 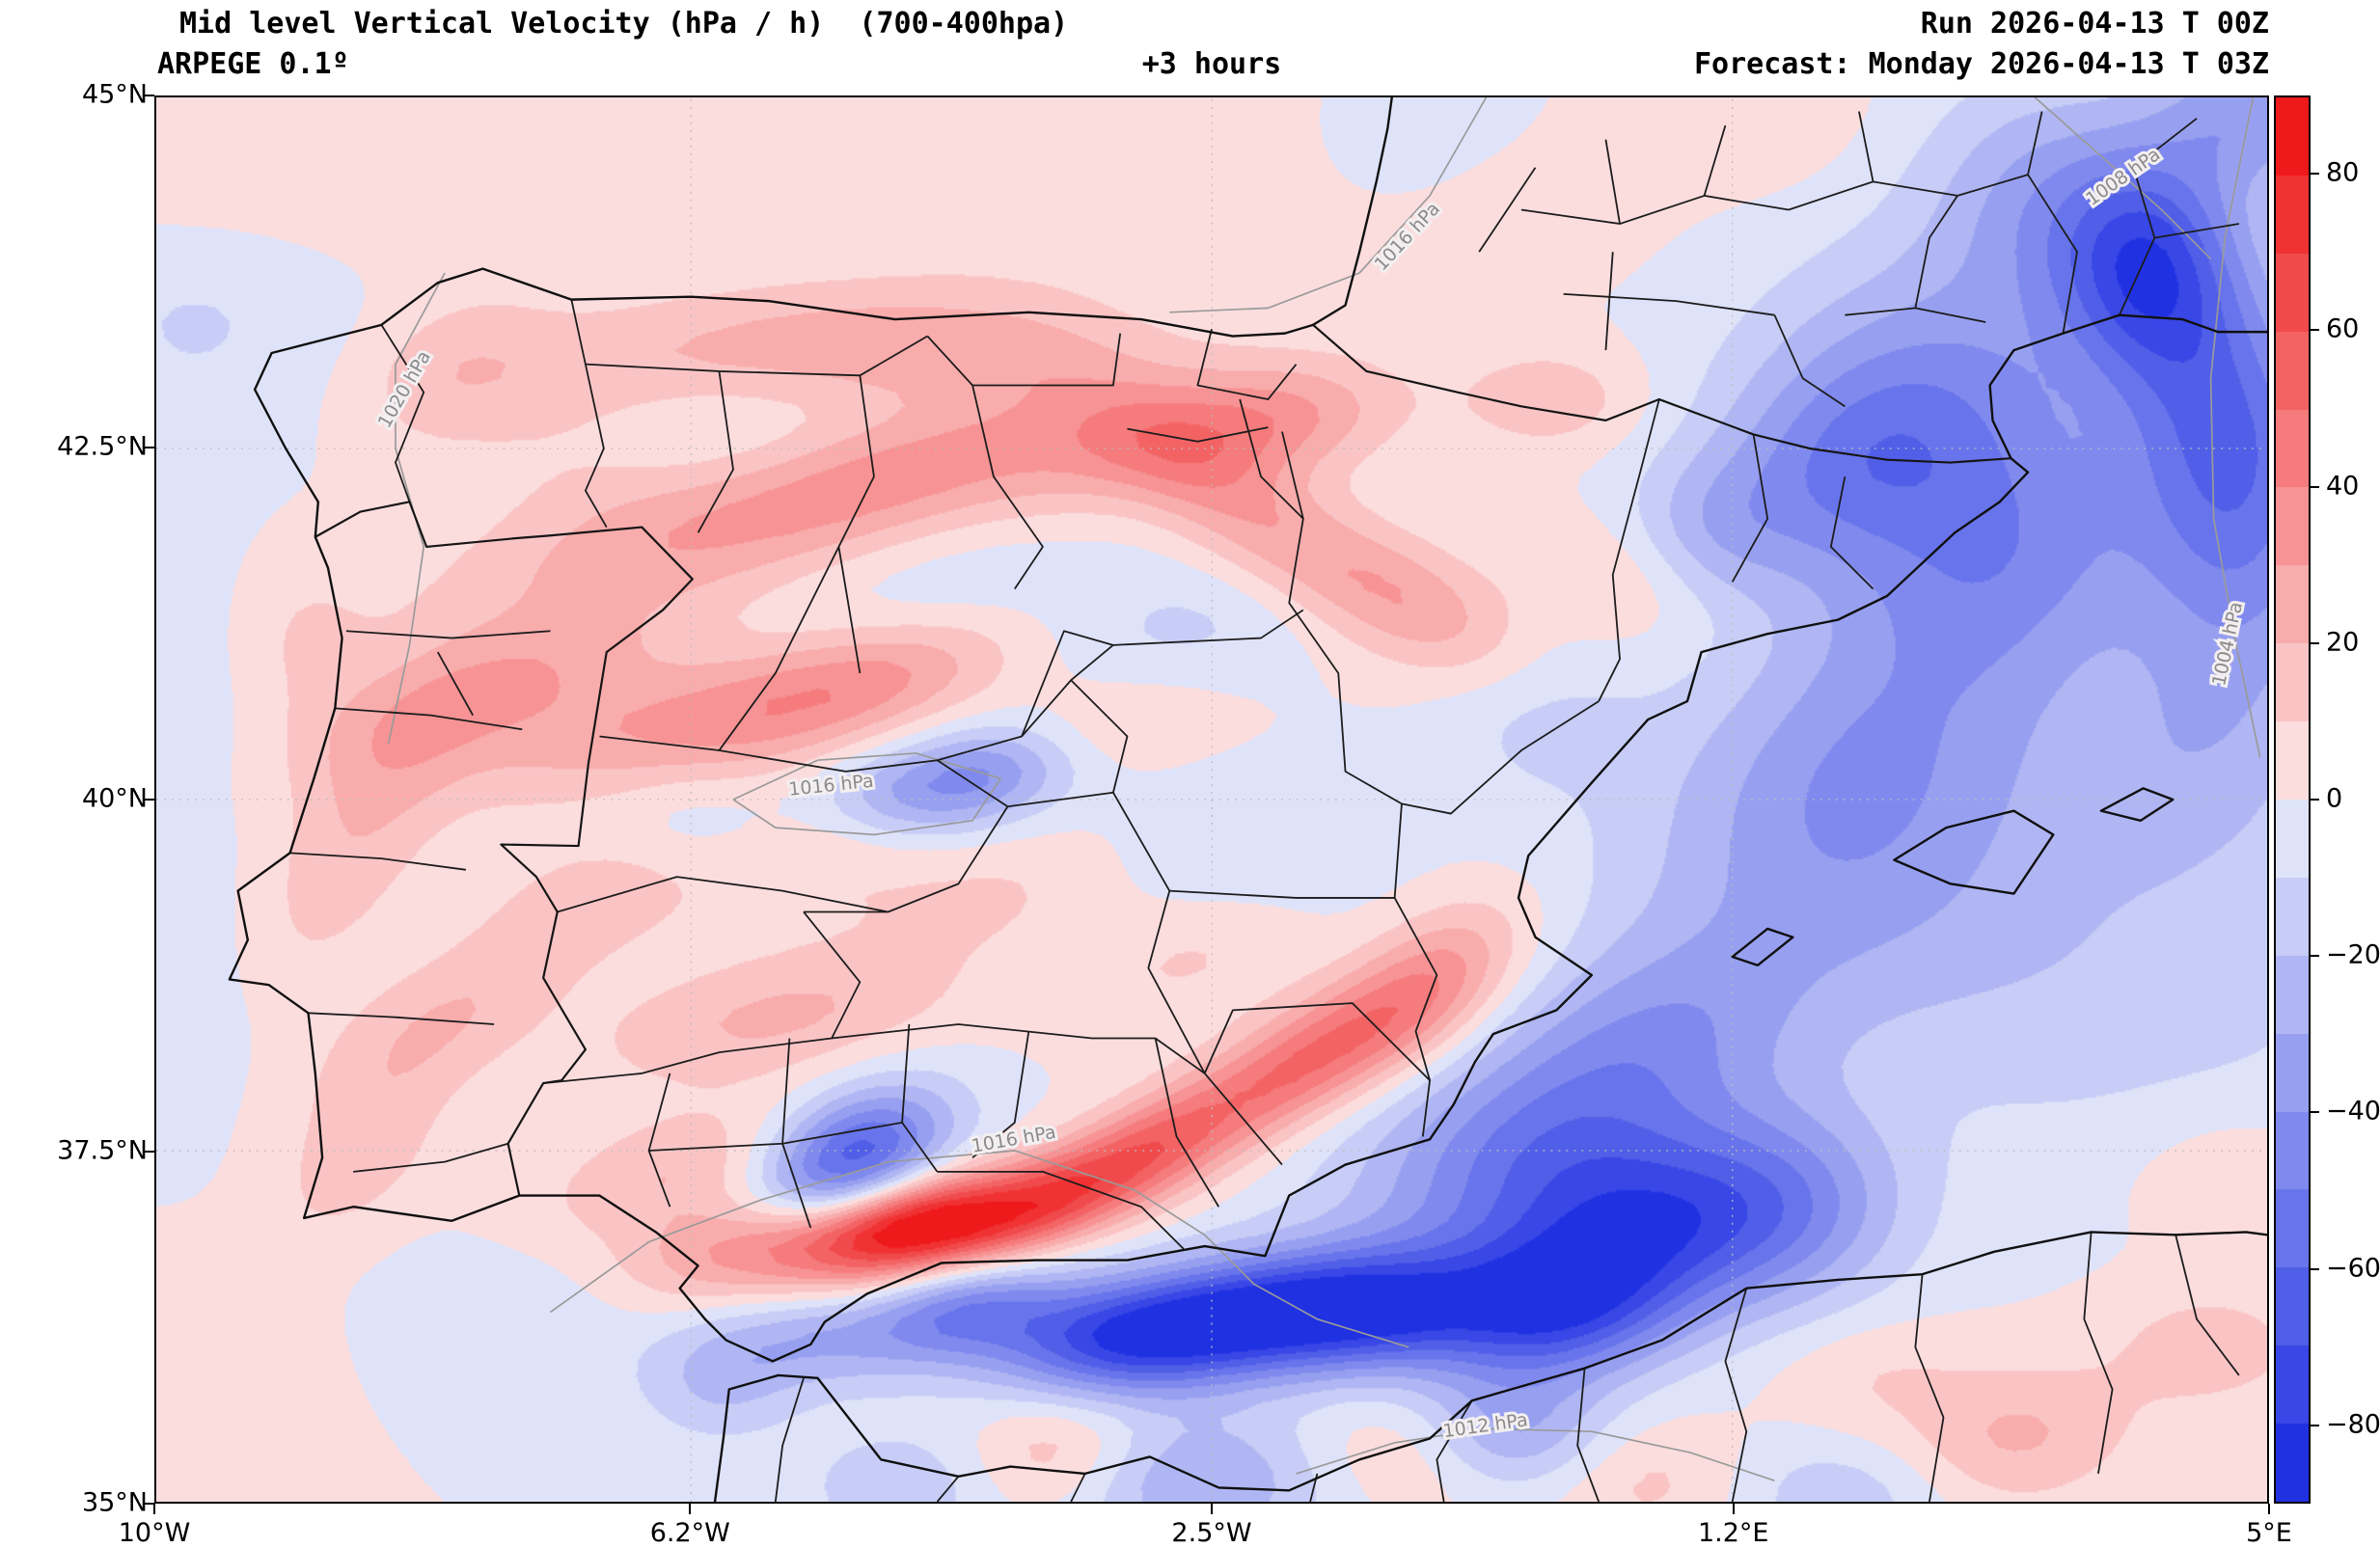 I want to click on isobar-label: 1004 hPa, so click(x=2227, y=644).